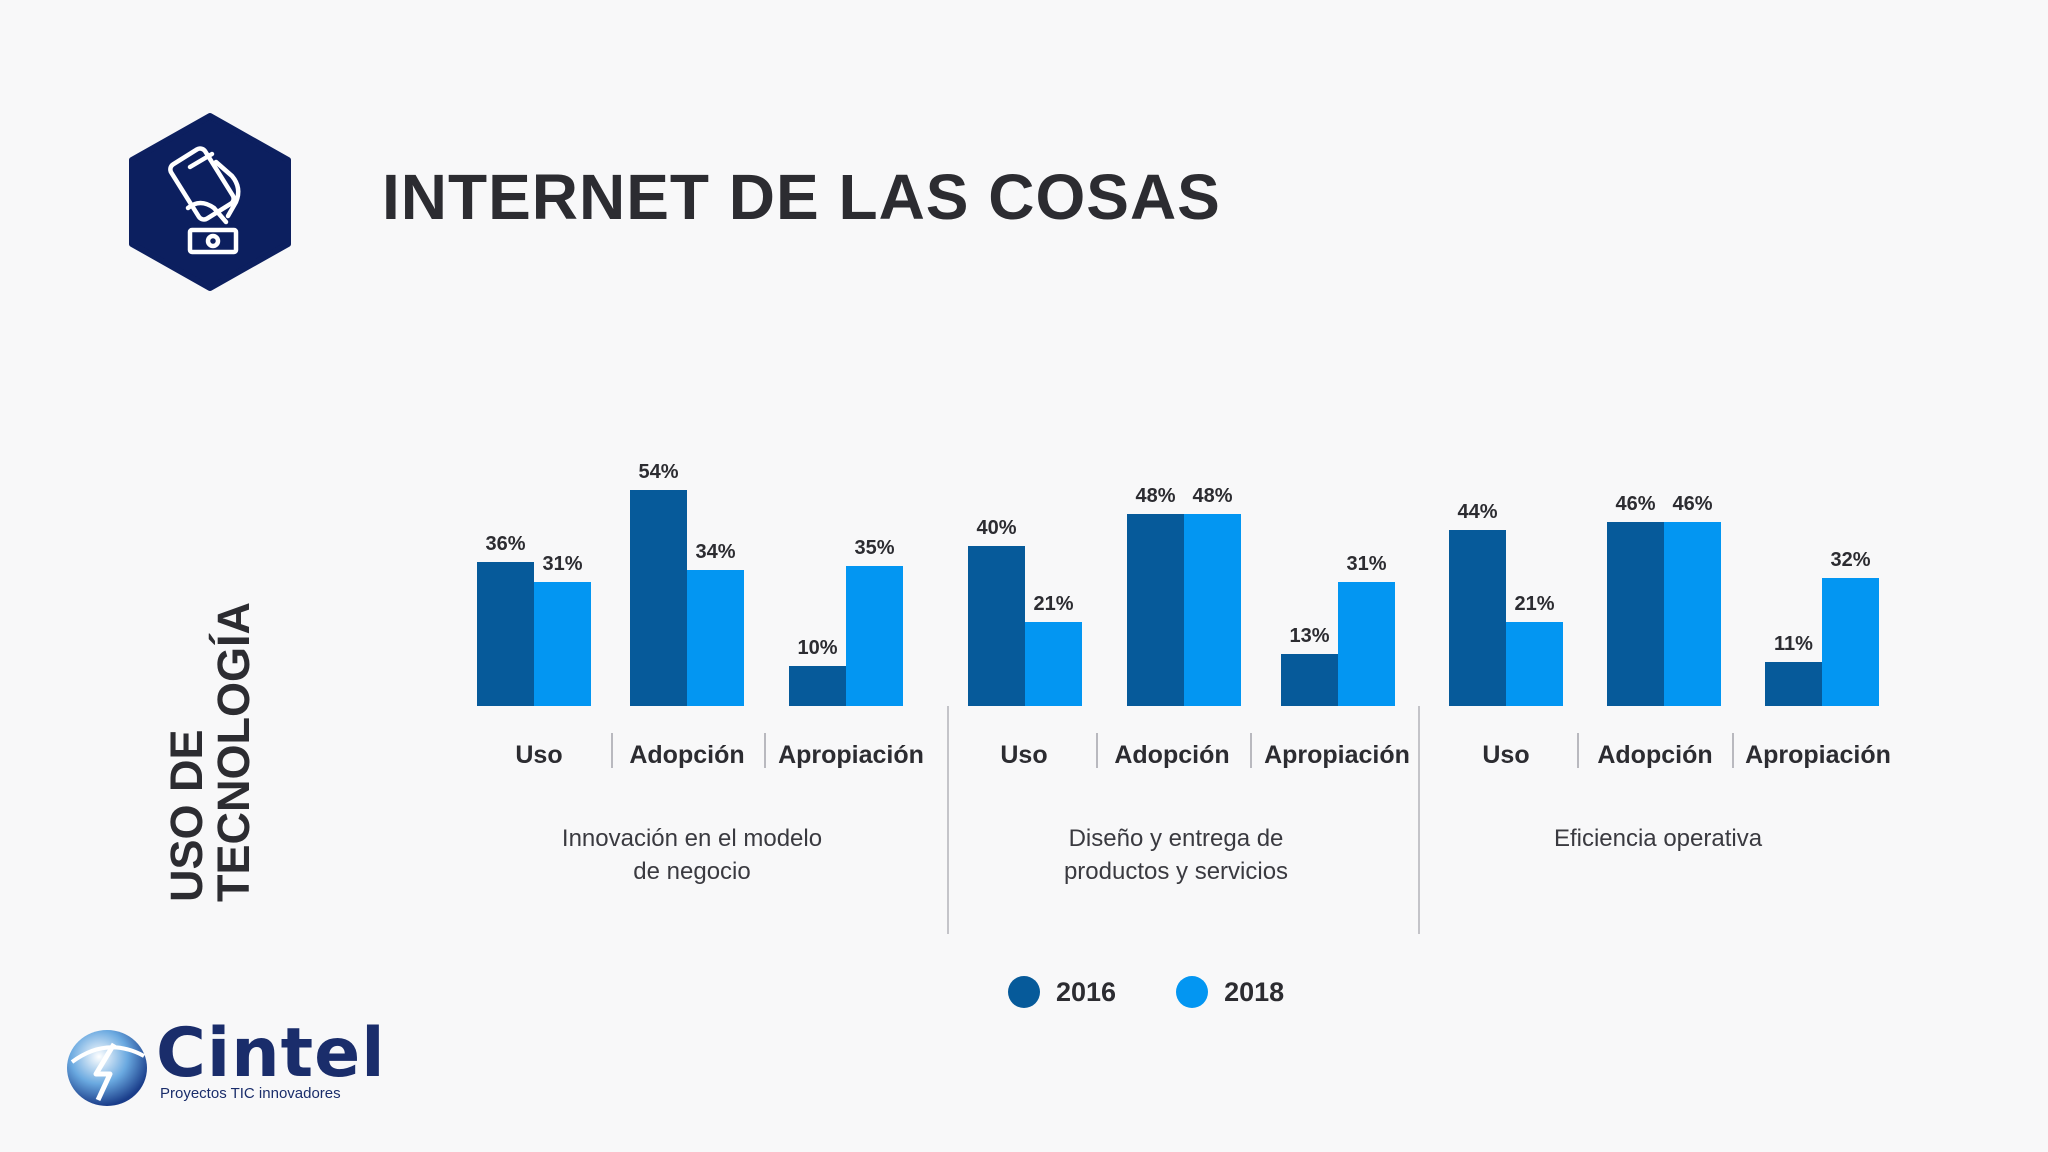 This screenshot has height=1152, width=2048. What do you see at coordinates (1192, 992) in the screenshot?
I see `legend-swatch-2018` at bounding box center [1192, 992].